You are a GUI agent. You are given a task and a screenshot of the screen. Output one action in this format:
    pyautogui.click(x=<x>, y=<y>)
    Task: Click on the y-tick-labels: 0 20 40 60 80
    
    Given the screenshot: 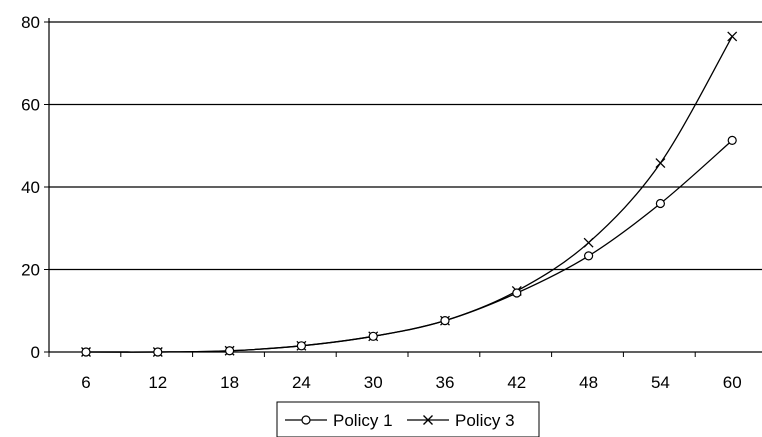 What is the action you would take?
    pyautogui.click(x=30, y=187)
    